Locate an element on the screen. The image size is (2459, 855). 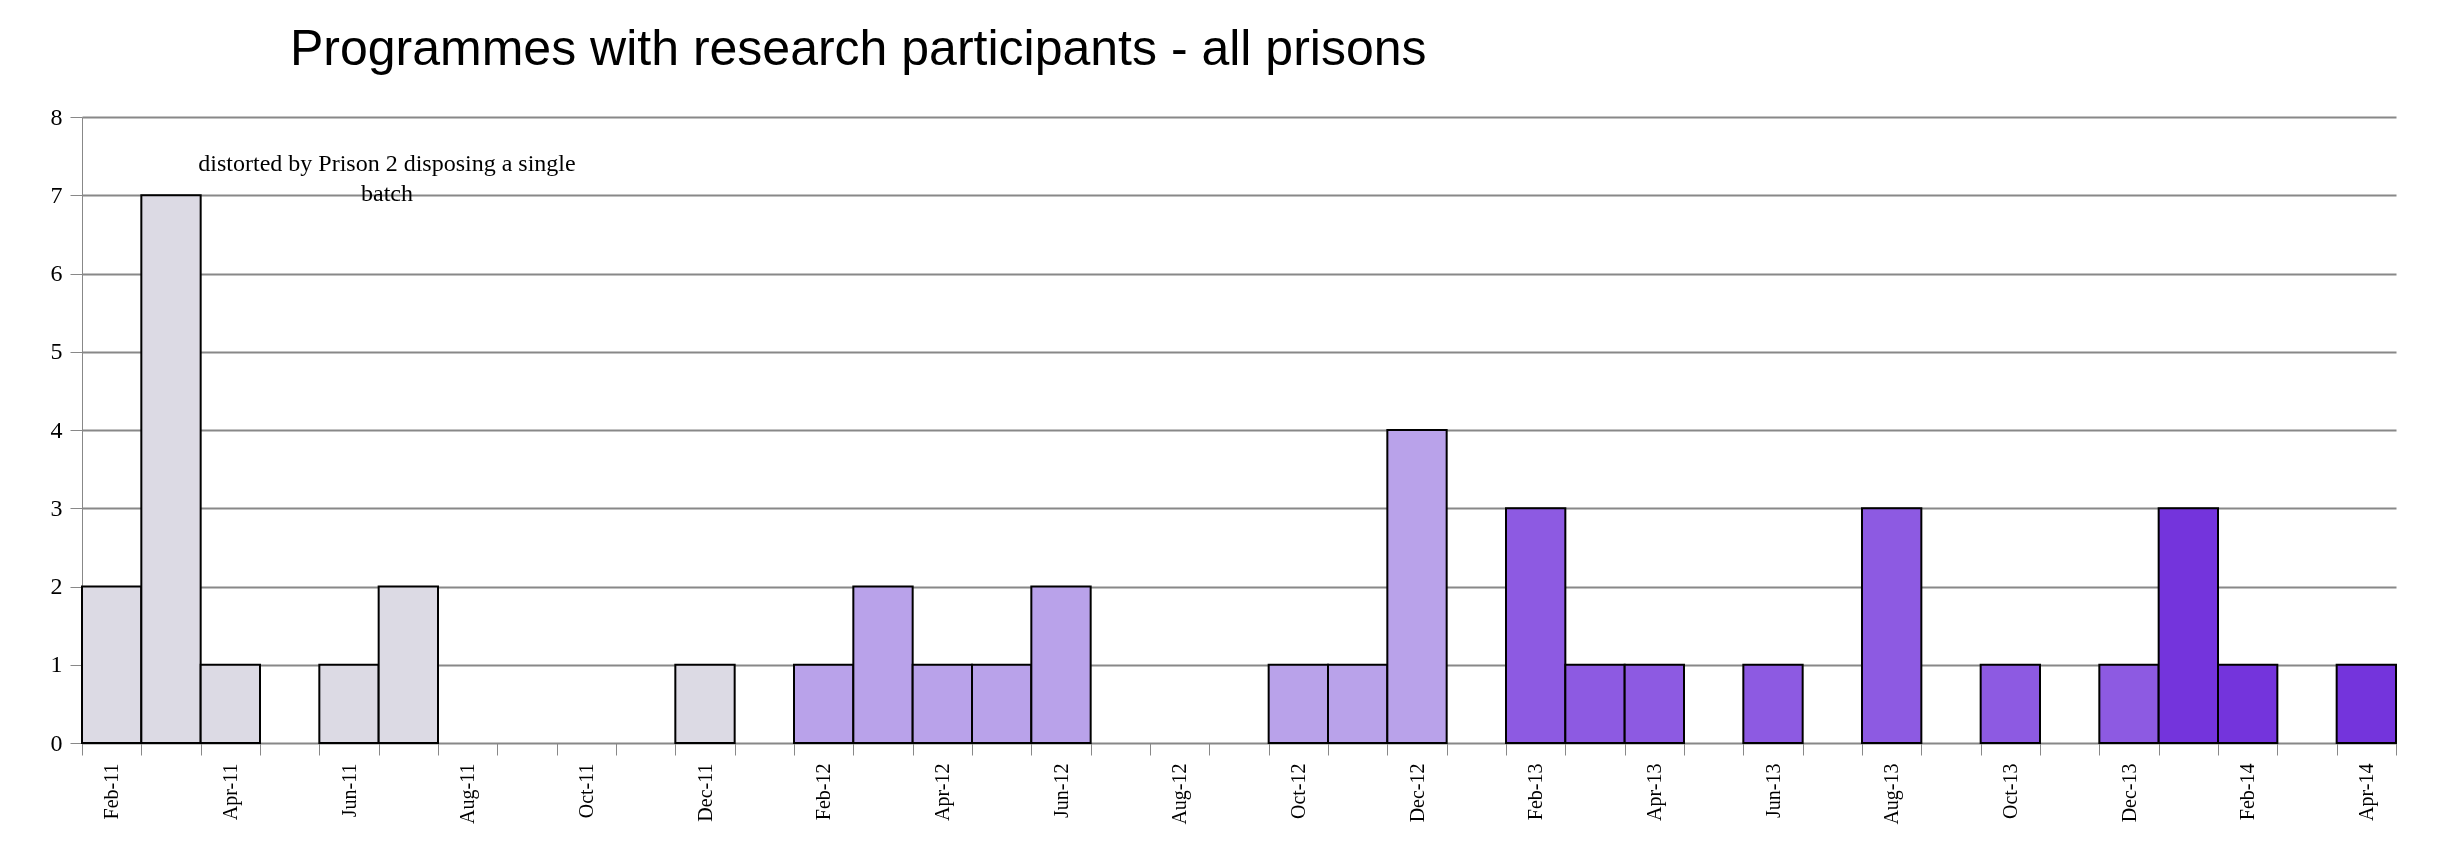
x-tick-label: Feb-14 is located at coordinates (2247, 792).